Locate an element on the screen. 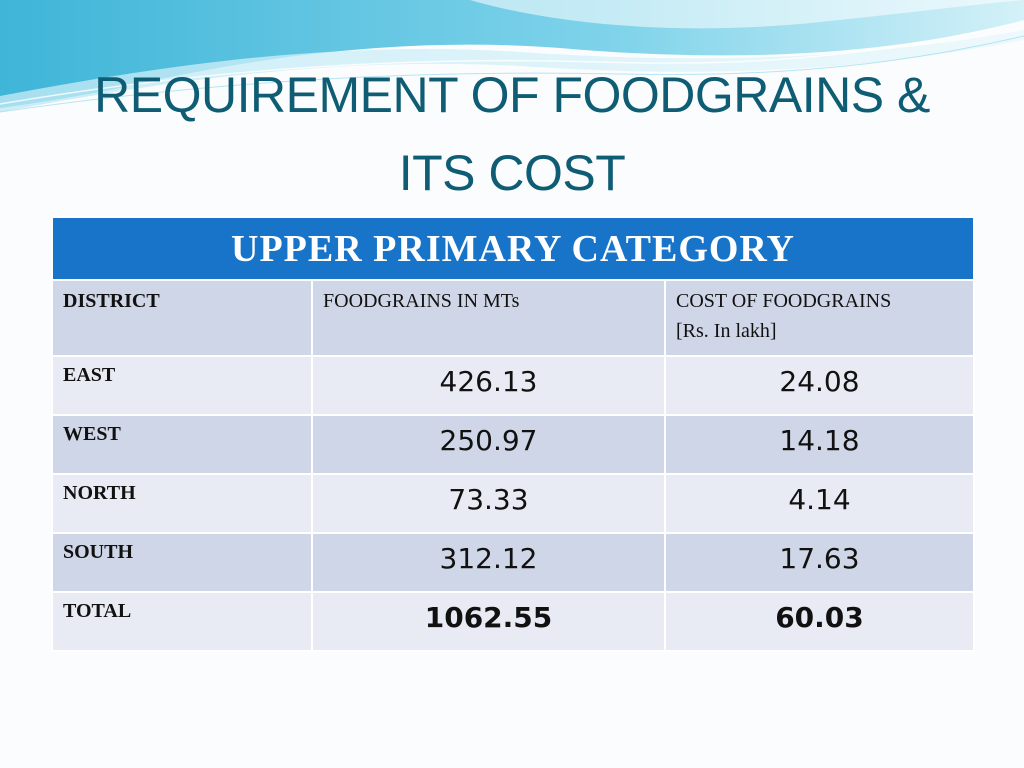 The width and height of the screenshot is (1024, 768). category-header: UPPER PRIMARY CATEGORY is located at coordinates (513, 248).